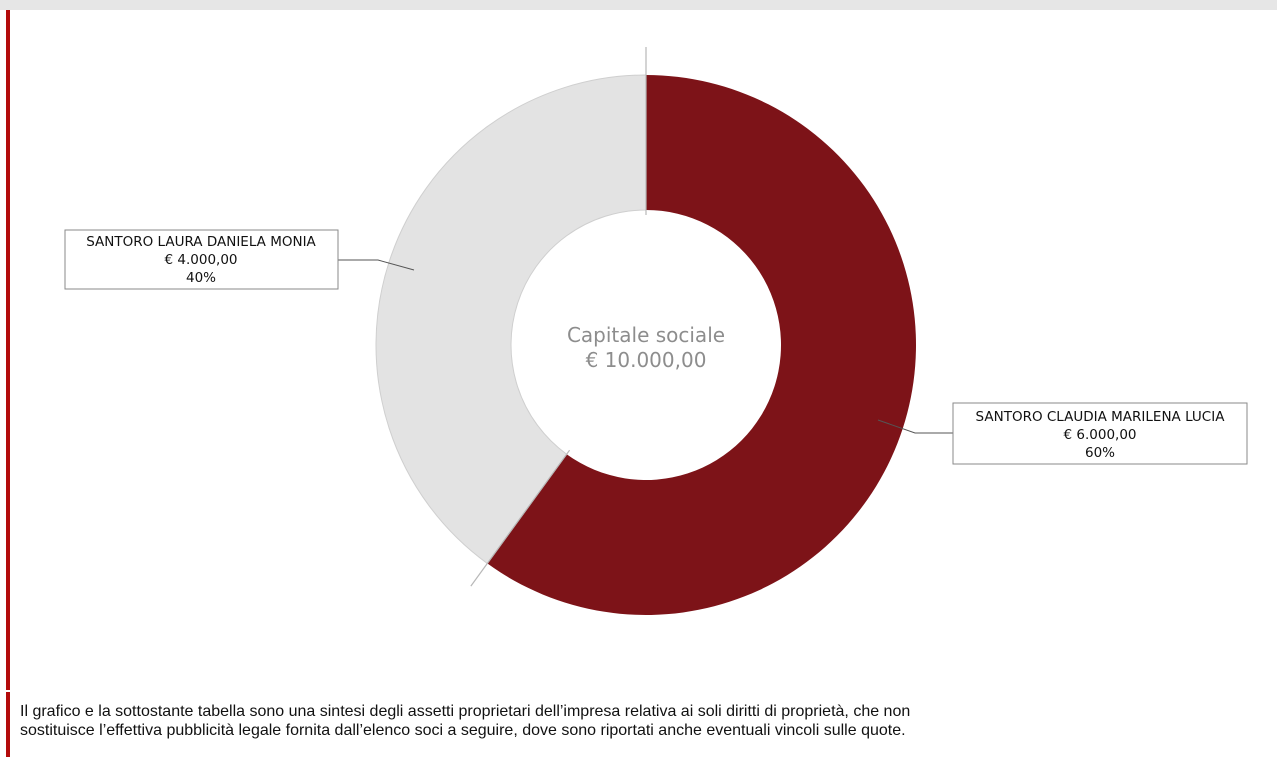 This screenshot has width=1277, height=757. Describe the element at coordinates (8, 350) in the screenshot. I see `accent-rule-top` at that location.